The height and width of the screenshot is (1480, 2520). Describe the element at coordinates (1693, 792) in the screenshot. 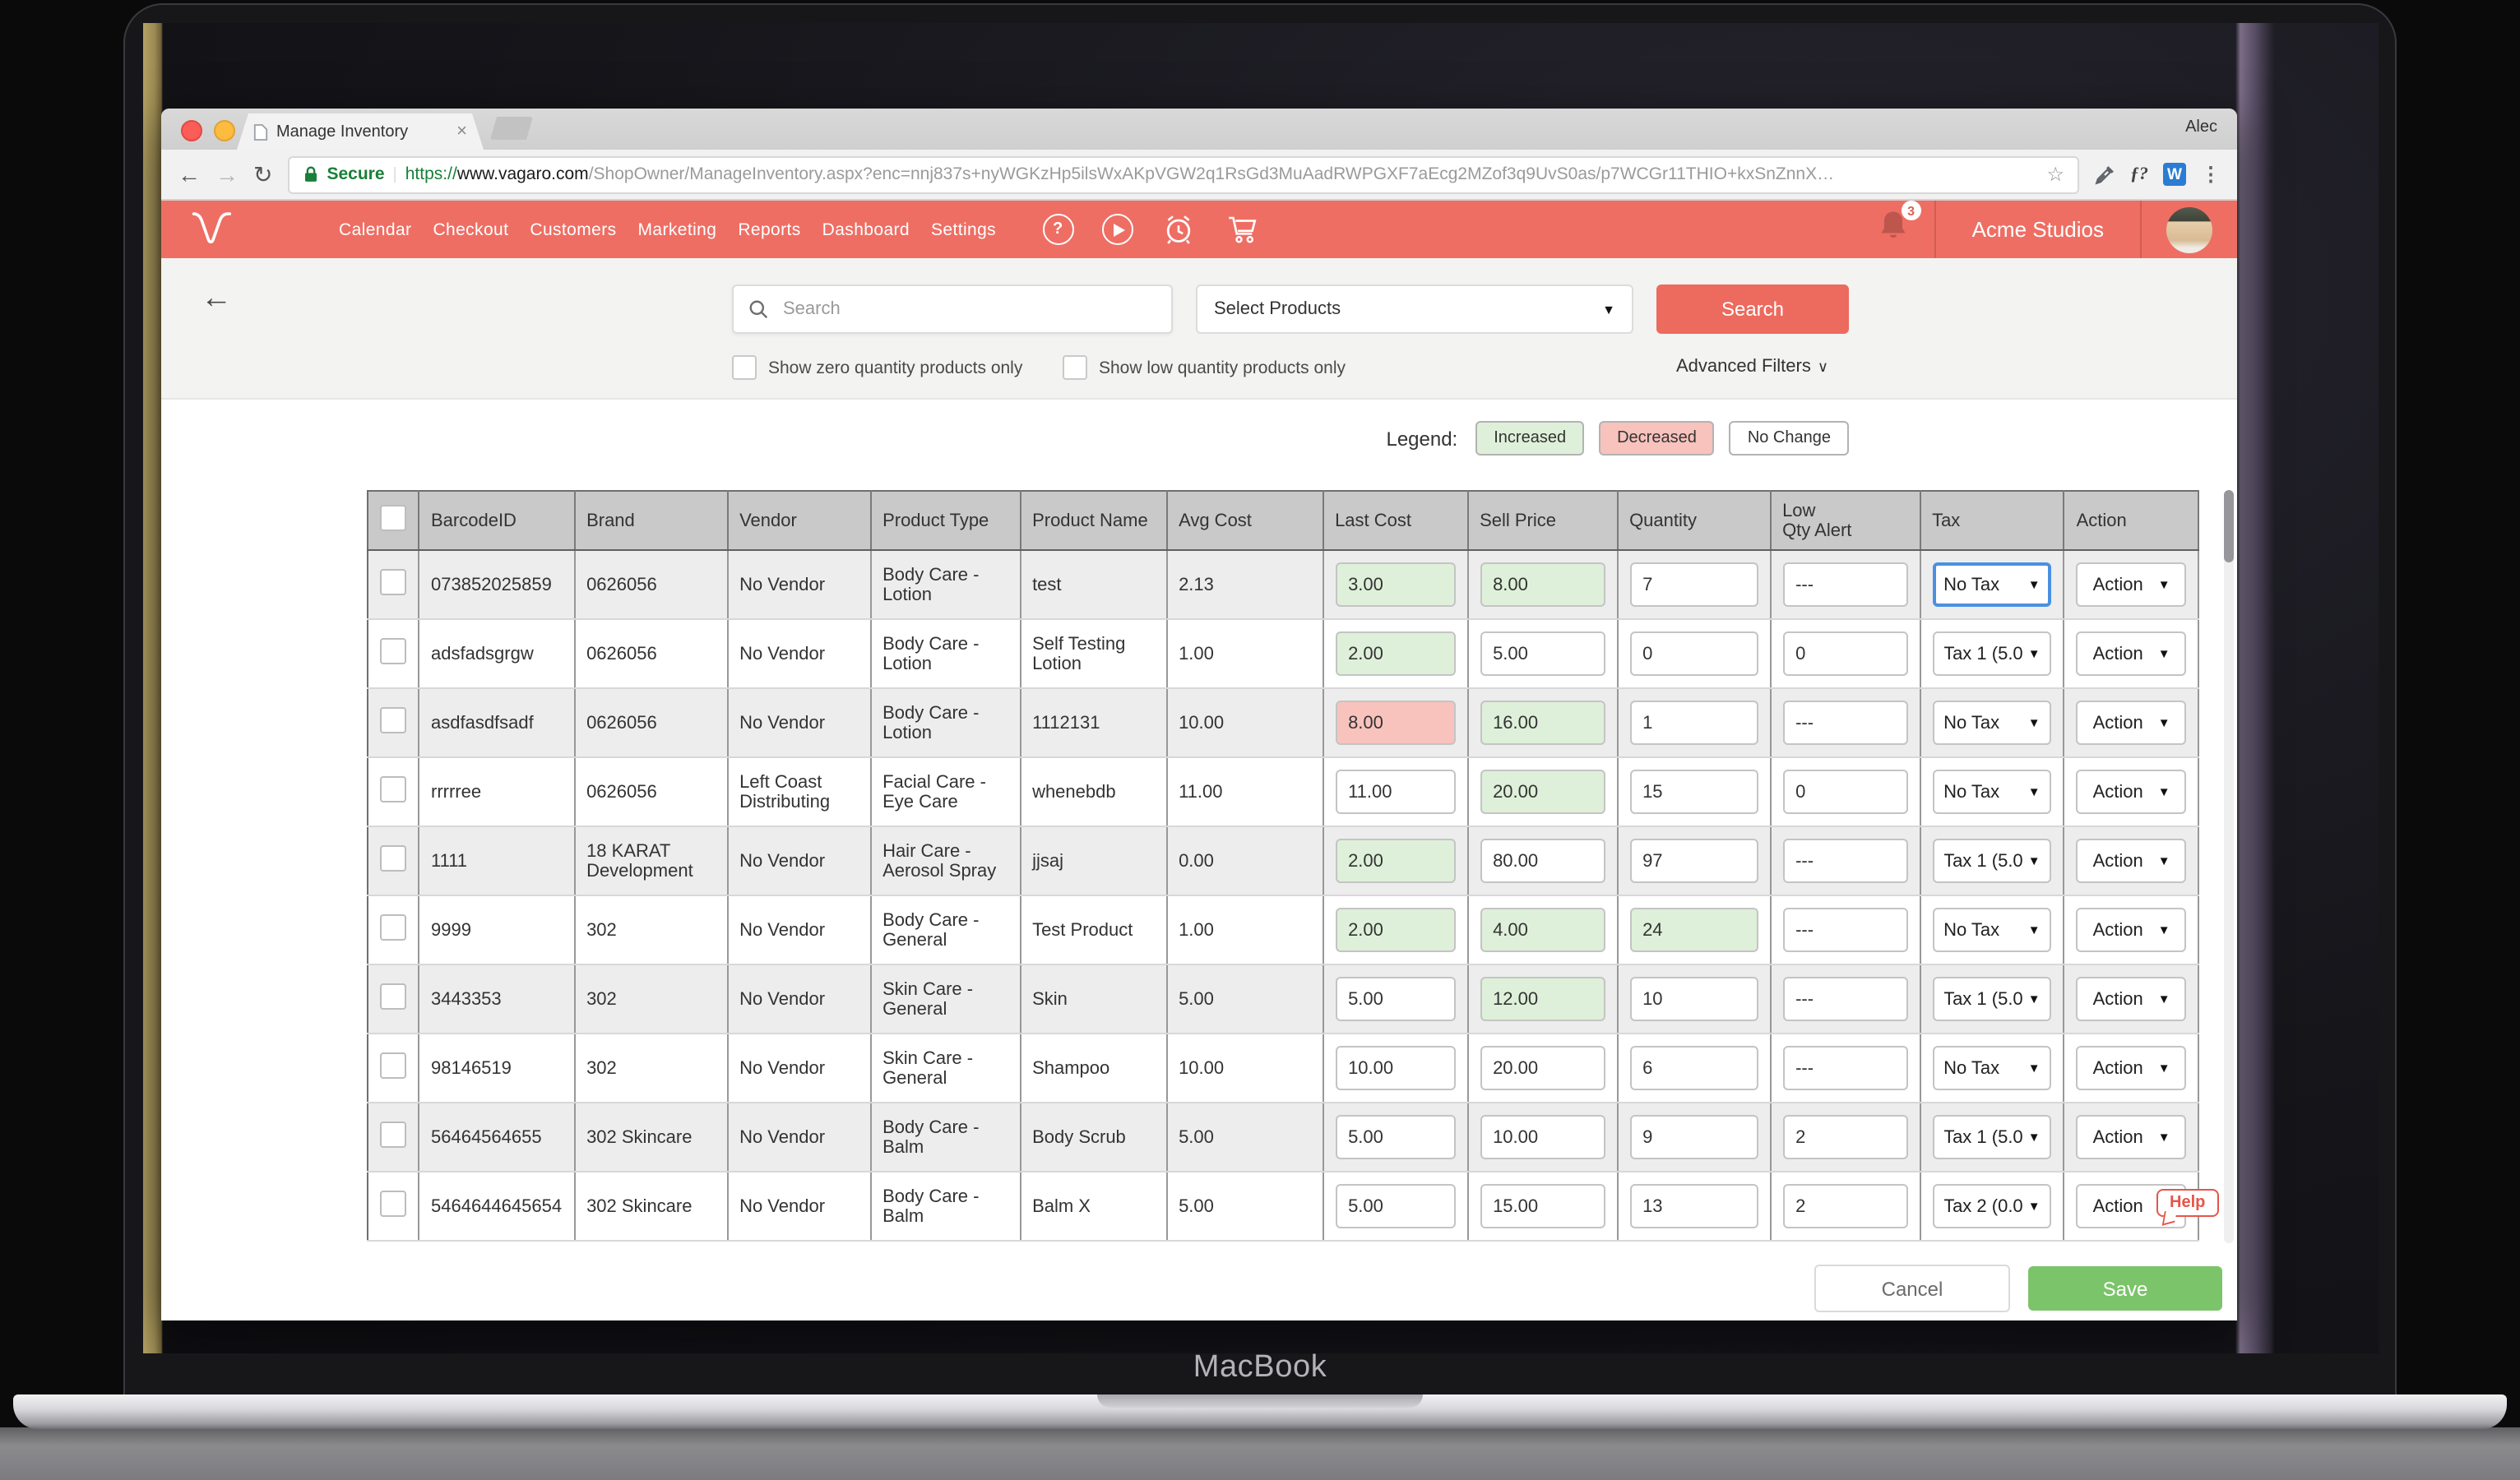

I see `quantity-input: 15` at that location.